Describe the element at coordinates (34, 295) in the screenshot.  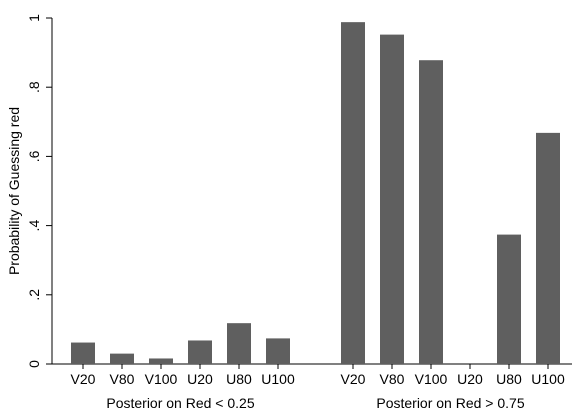
I see `y-tick-label: .2` at that location.